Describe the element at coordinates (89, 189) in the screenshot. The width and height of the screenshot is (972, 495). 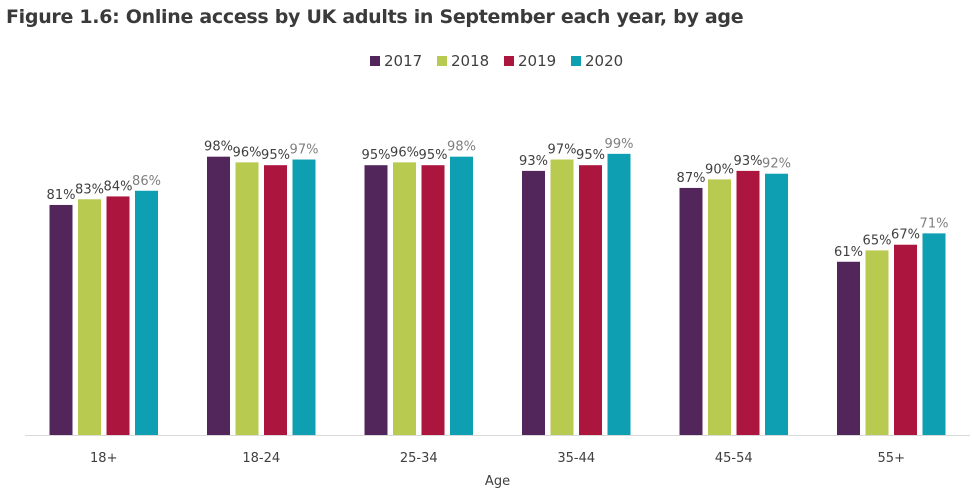
I see `data-label-2018-18+: 83%` at that location.